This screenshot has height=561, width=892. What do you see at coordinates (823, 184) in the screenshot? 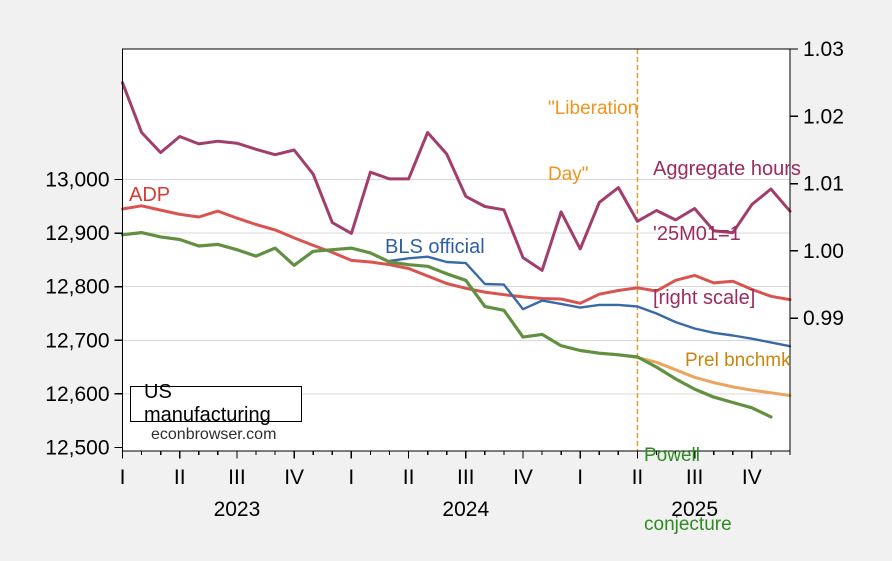
I see `y-right-tick-label: 1.01` at bounding box center [823, 184].